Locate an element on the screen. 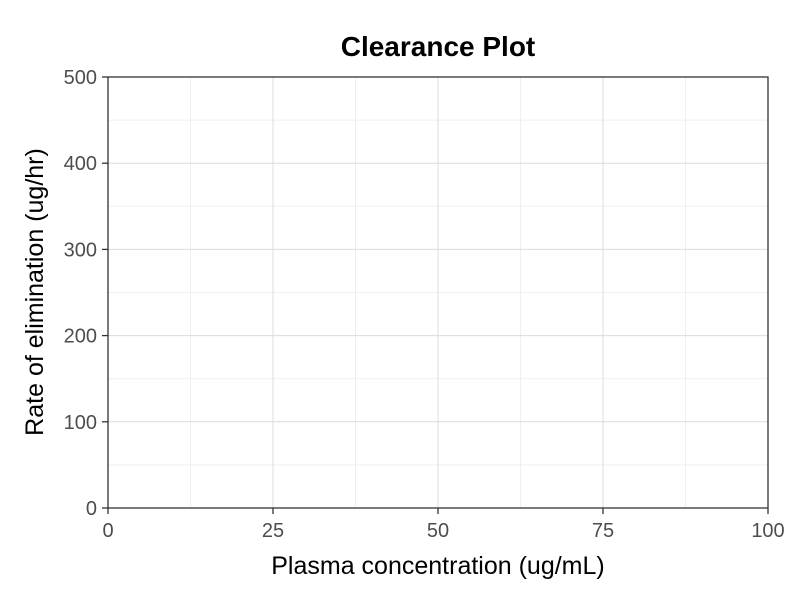 The width and height of the screenshot is (800, 600). y-axis-ticks: 0 100 200 300 400 500 is located at coordinates (86, 293).